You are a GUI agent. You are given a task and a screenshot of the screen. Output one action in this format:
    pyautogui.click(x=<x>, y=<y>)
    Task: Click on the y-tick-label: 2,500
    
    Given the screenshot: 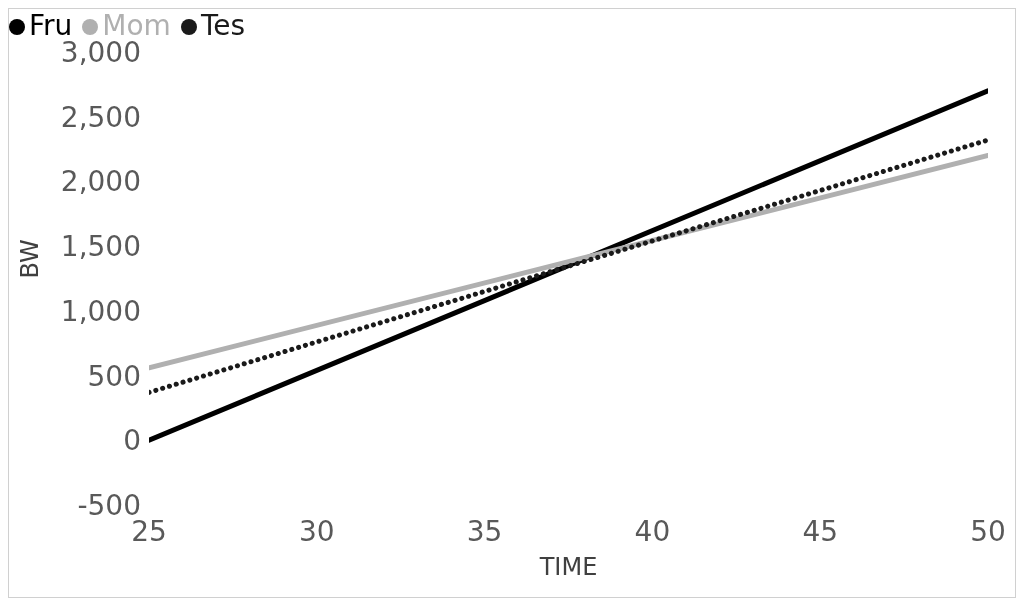 What is the action you would take?
    pyautogui.click(x=100, y=117)
    